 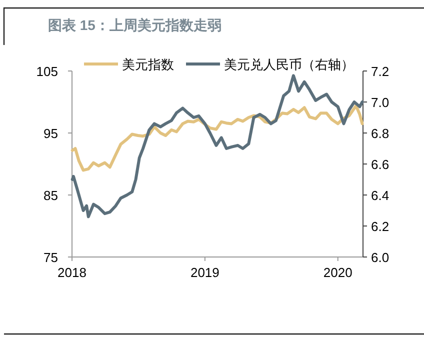 What do you see at coordinates (380, 133) in the screenshot?
I see `y2-tick-label: 6.8` at bounding box center [380, 133].